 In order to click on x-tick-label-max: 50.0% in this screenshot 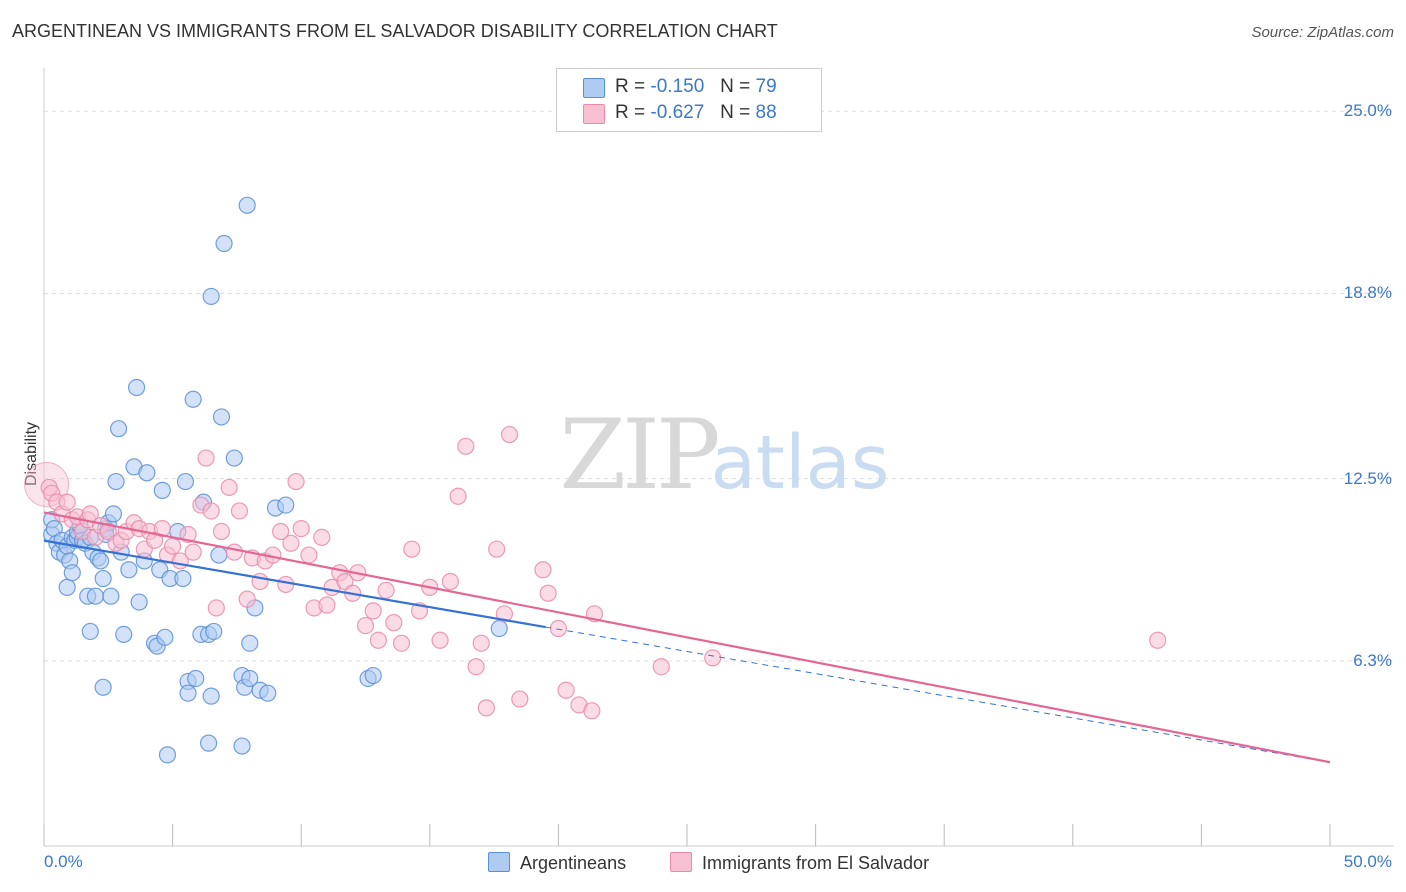, I will do `click(1367, 861)`.